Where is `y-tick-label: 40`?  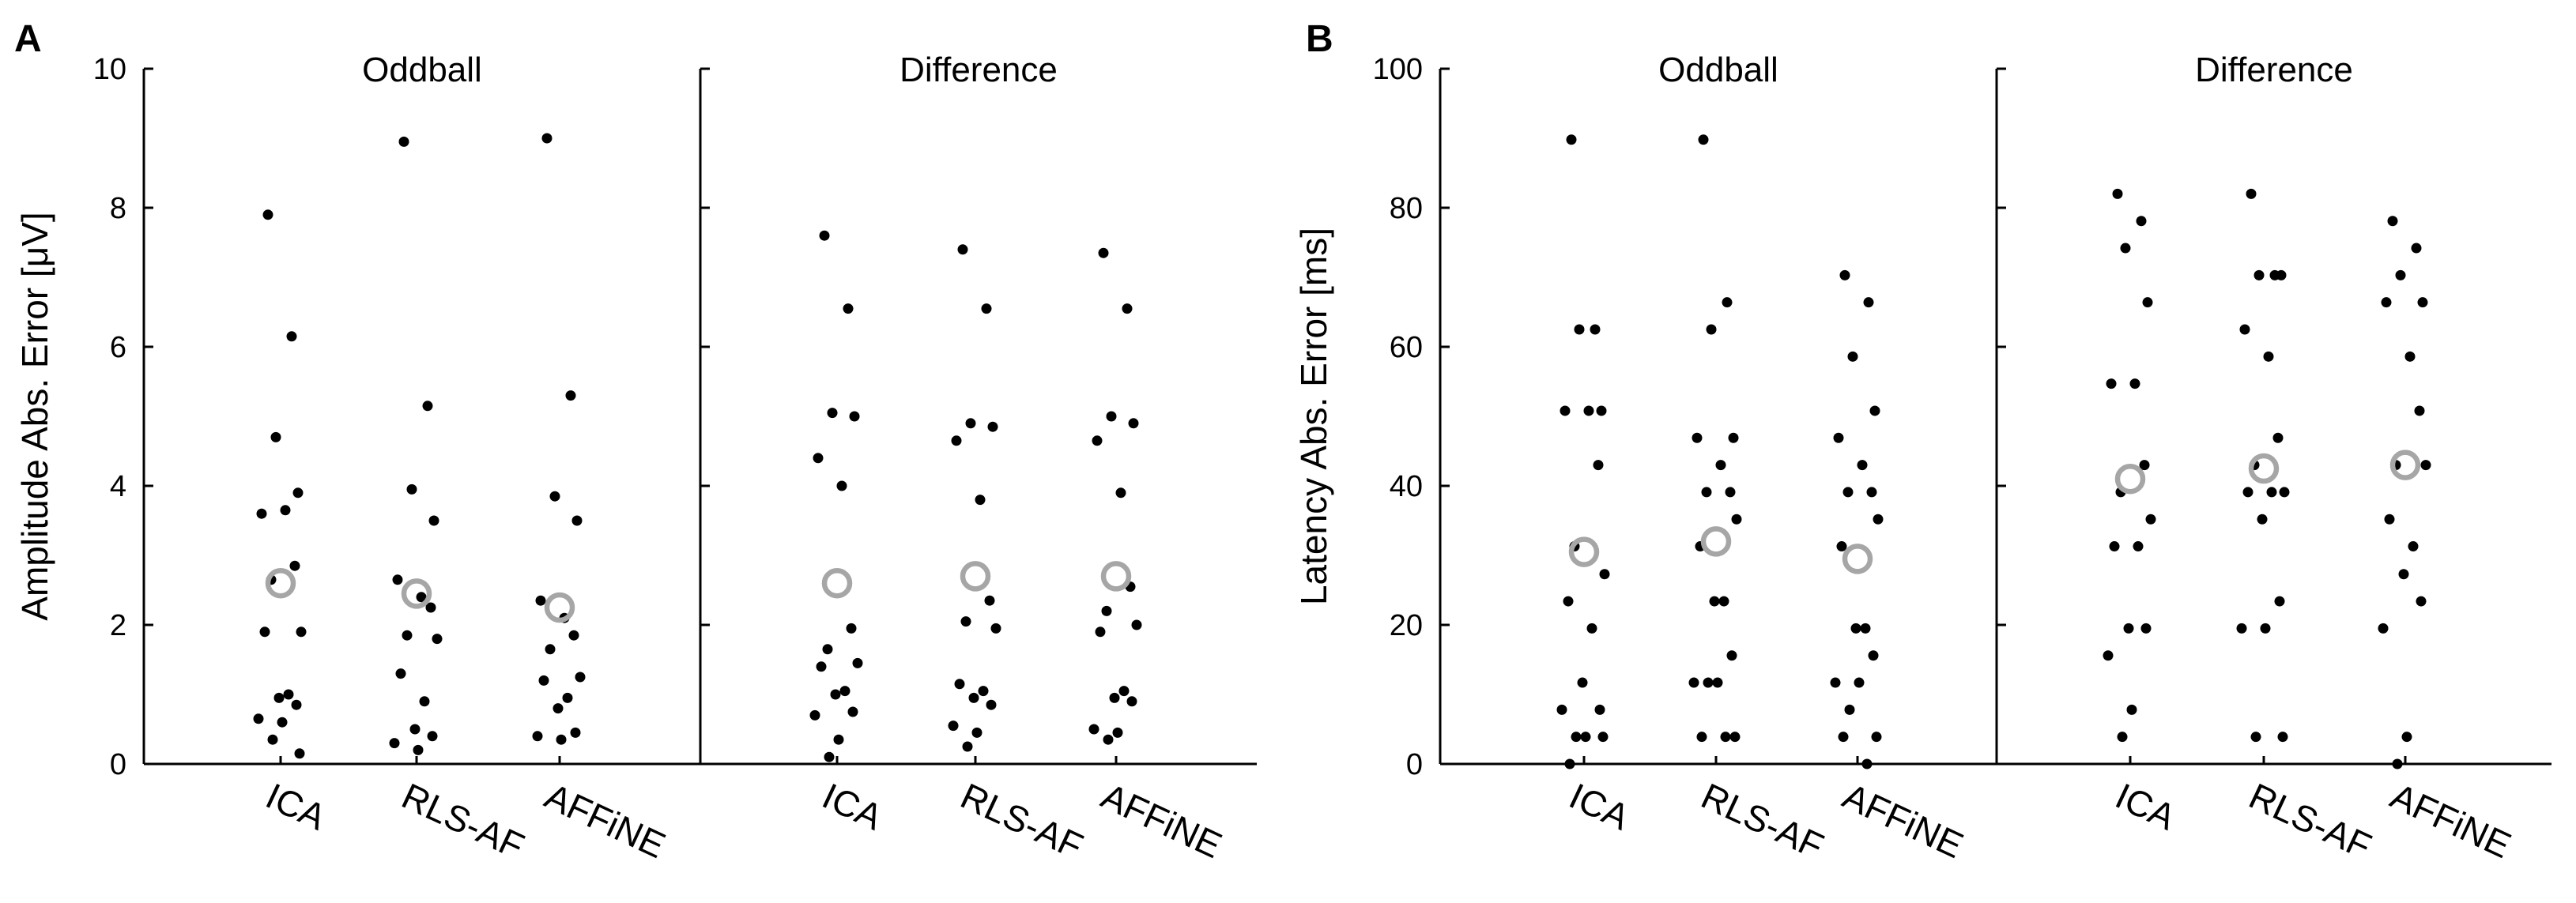
y-tick-label: 40 is located at coordinates (1406, 486).